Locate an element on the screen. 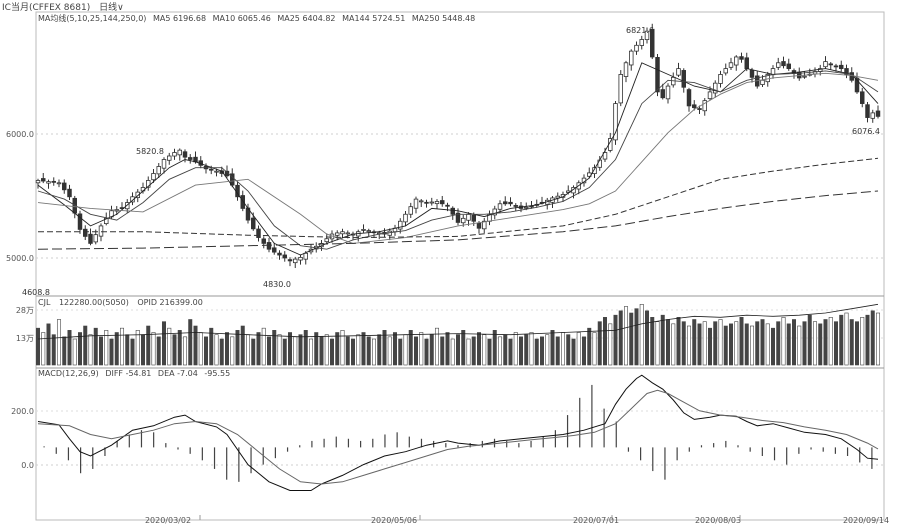  macd-tick-200: 200.0 is located at coordinates (22, 411).